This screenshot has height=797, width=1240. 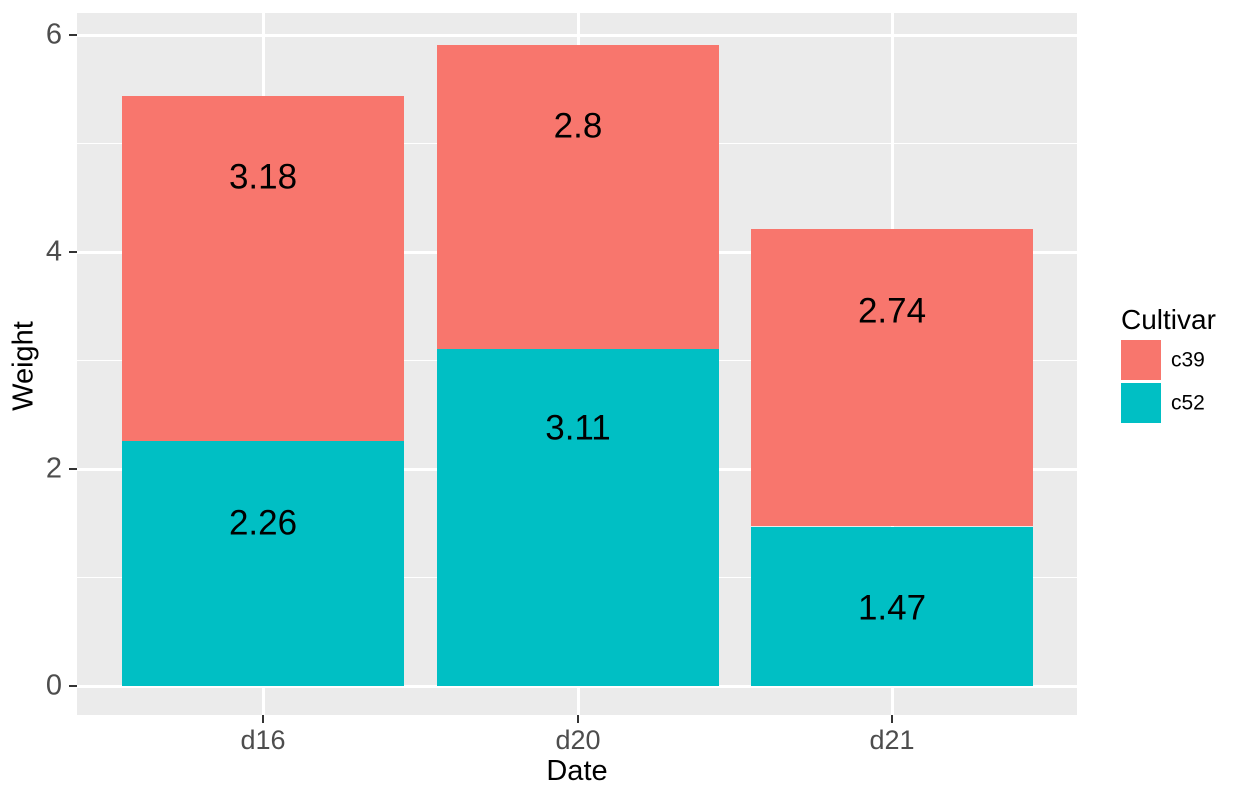 What do you see at coordinates (1188, 403) in the screenshot?
I see `legend-label-c52: c52` at bounding box center [1188, 403].